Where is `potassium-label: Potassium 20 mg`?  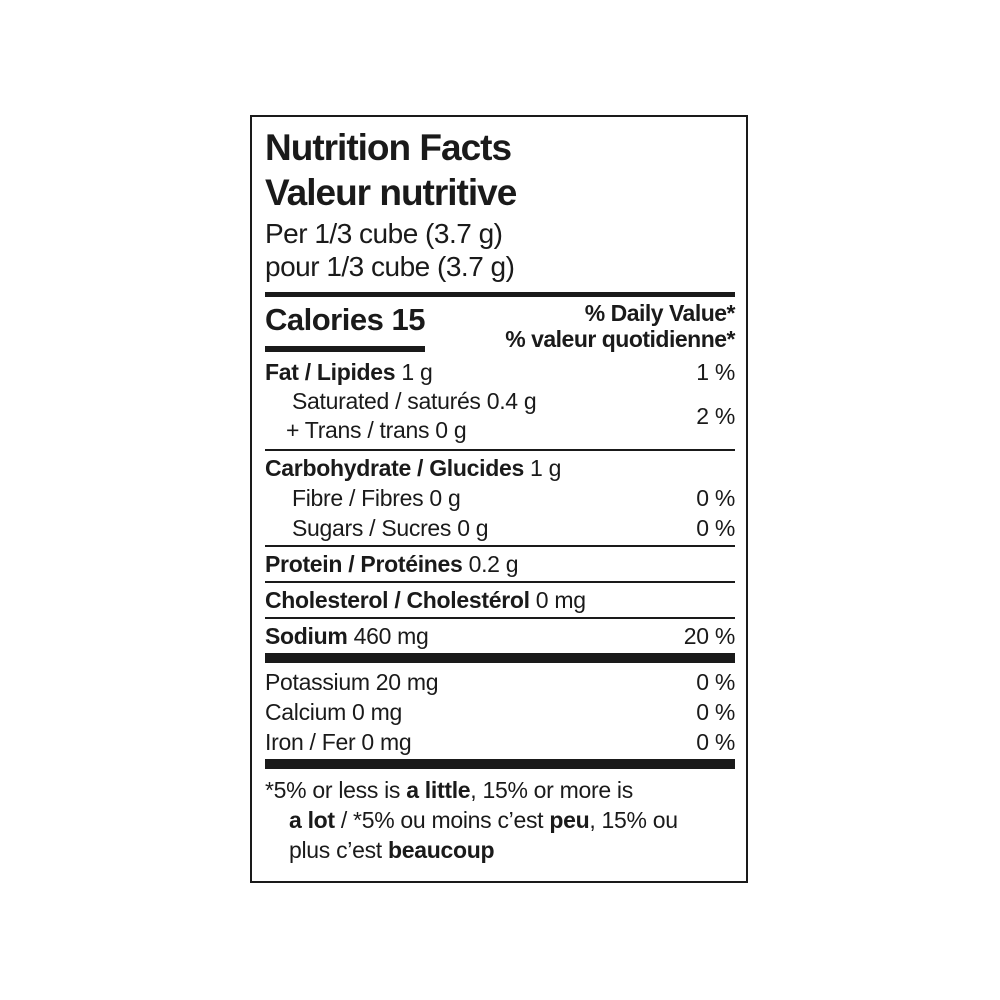 potassium-label: Potassium 20 mg is located at coordinates (352, 682).